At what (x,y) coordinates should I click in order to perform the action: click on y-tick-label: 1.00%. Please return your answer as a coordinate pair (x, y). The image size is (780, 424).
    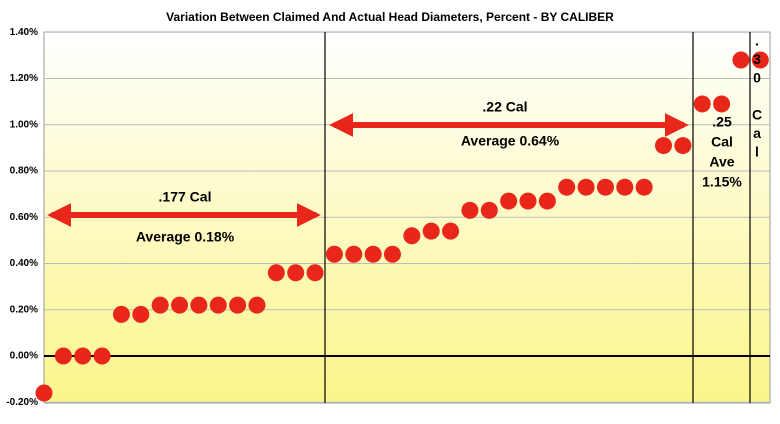
    Looking at the image, I should click on (24, 124).